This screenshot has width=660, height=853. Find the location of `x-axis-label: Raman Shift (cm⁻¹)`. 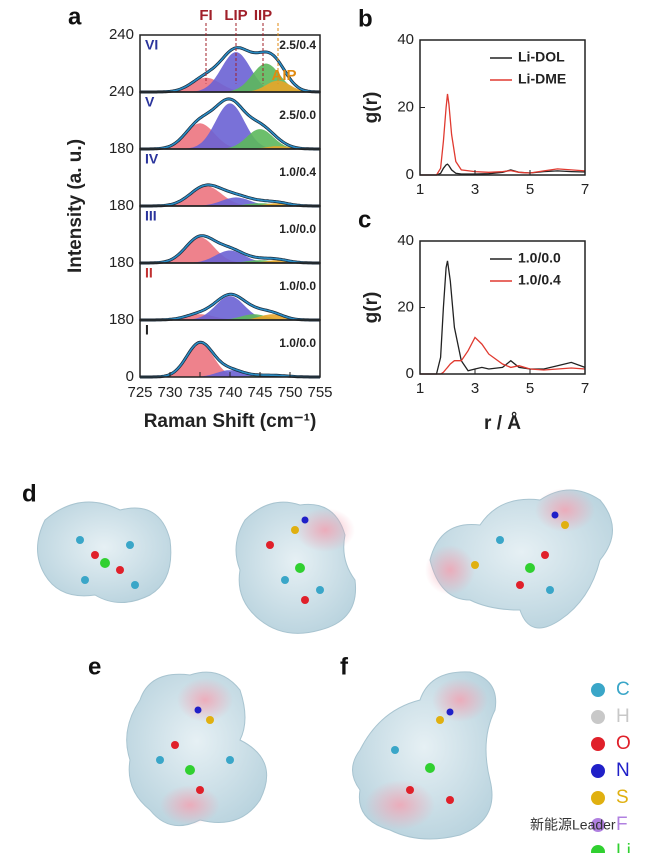

x-axis-label: Raman Shift (cm⁻¹) is located at coordinates (230, 421).